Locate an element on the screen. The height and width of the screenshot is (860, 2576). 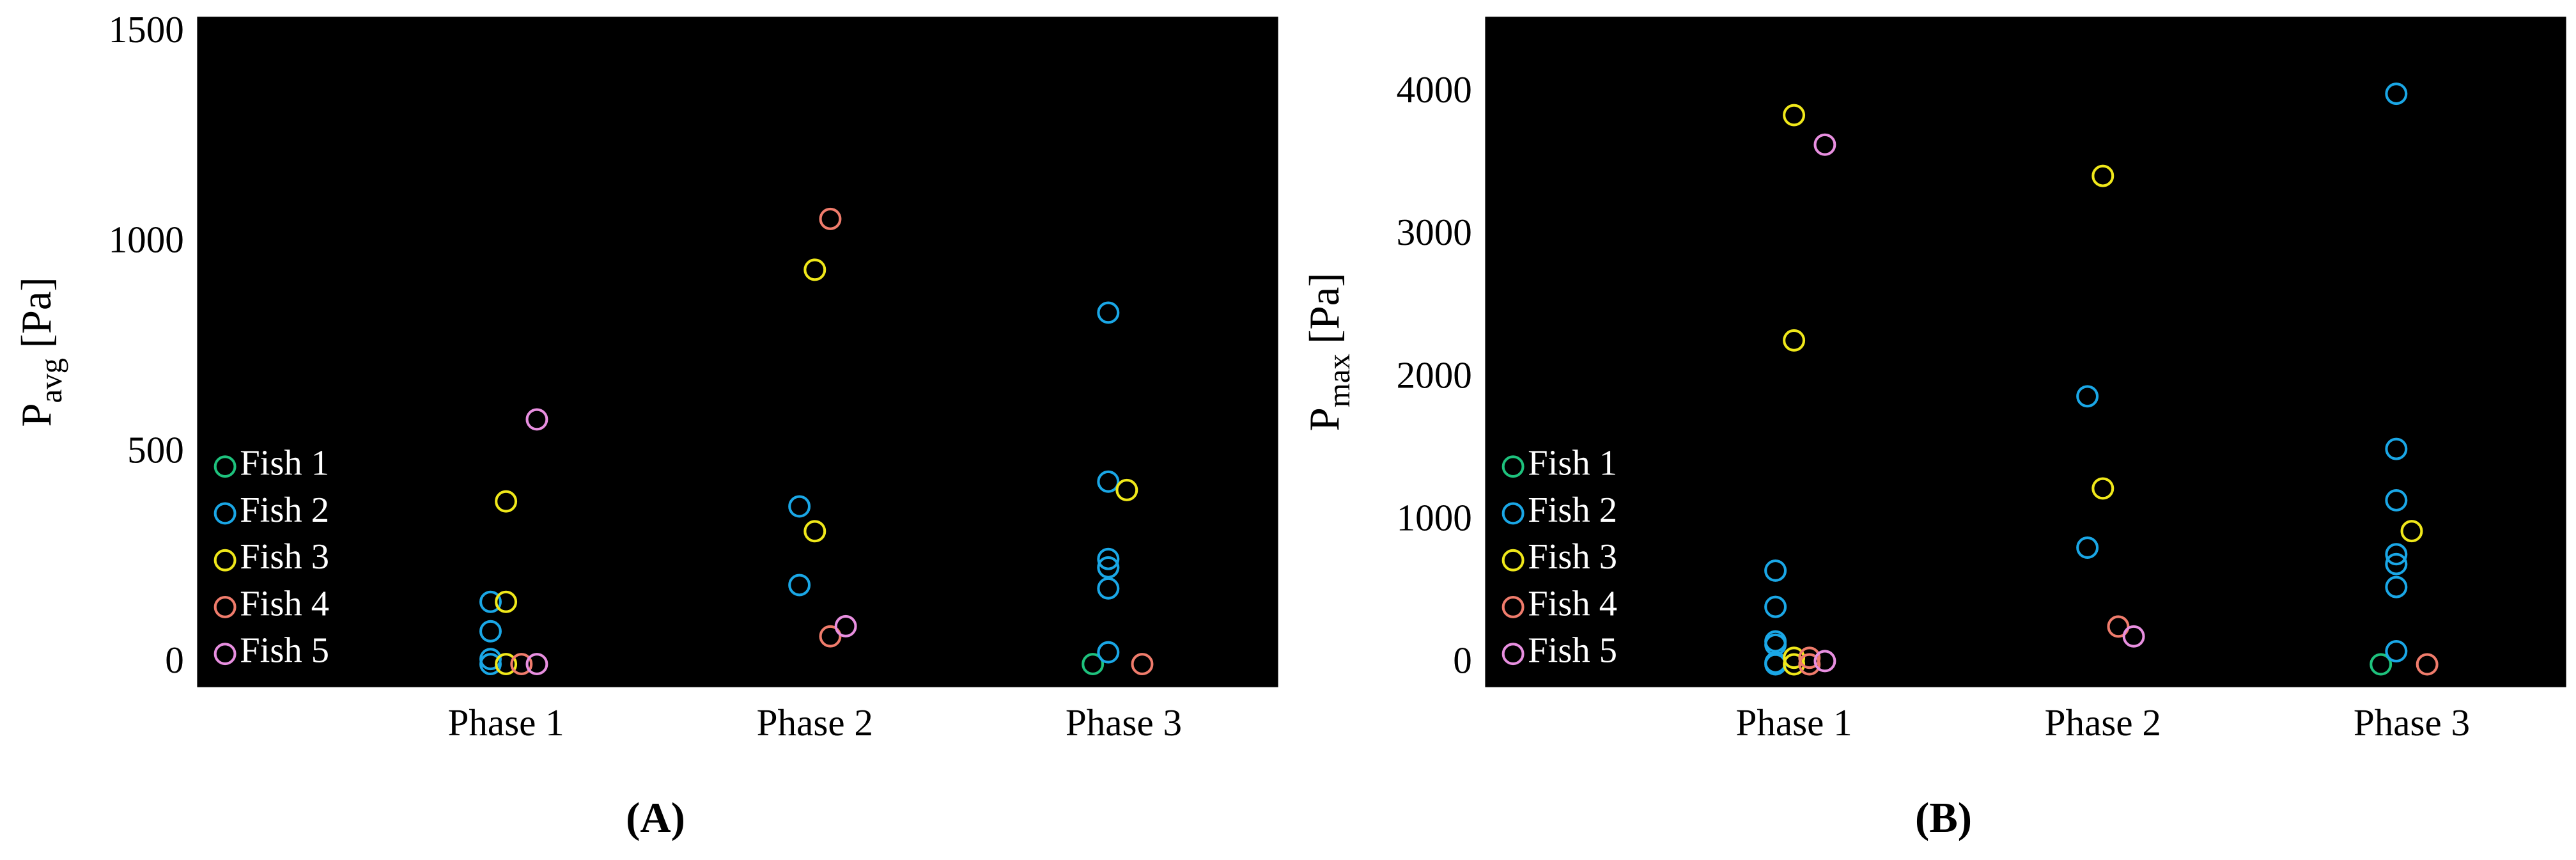
y-label-sub: avg is located at coordinates (50, 380).